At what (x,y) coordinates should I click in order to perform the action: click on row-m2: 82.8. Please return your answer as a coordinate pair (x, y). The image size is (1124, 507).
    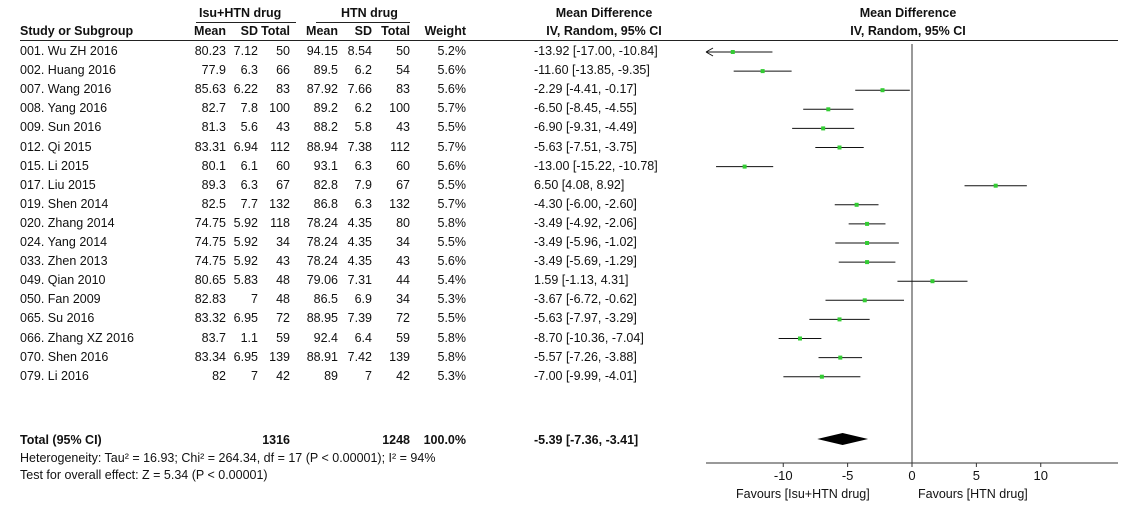
    Looking at the image, I should click on (325, 184).